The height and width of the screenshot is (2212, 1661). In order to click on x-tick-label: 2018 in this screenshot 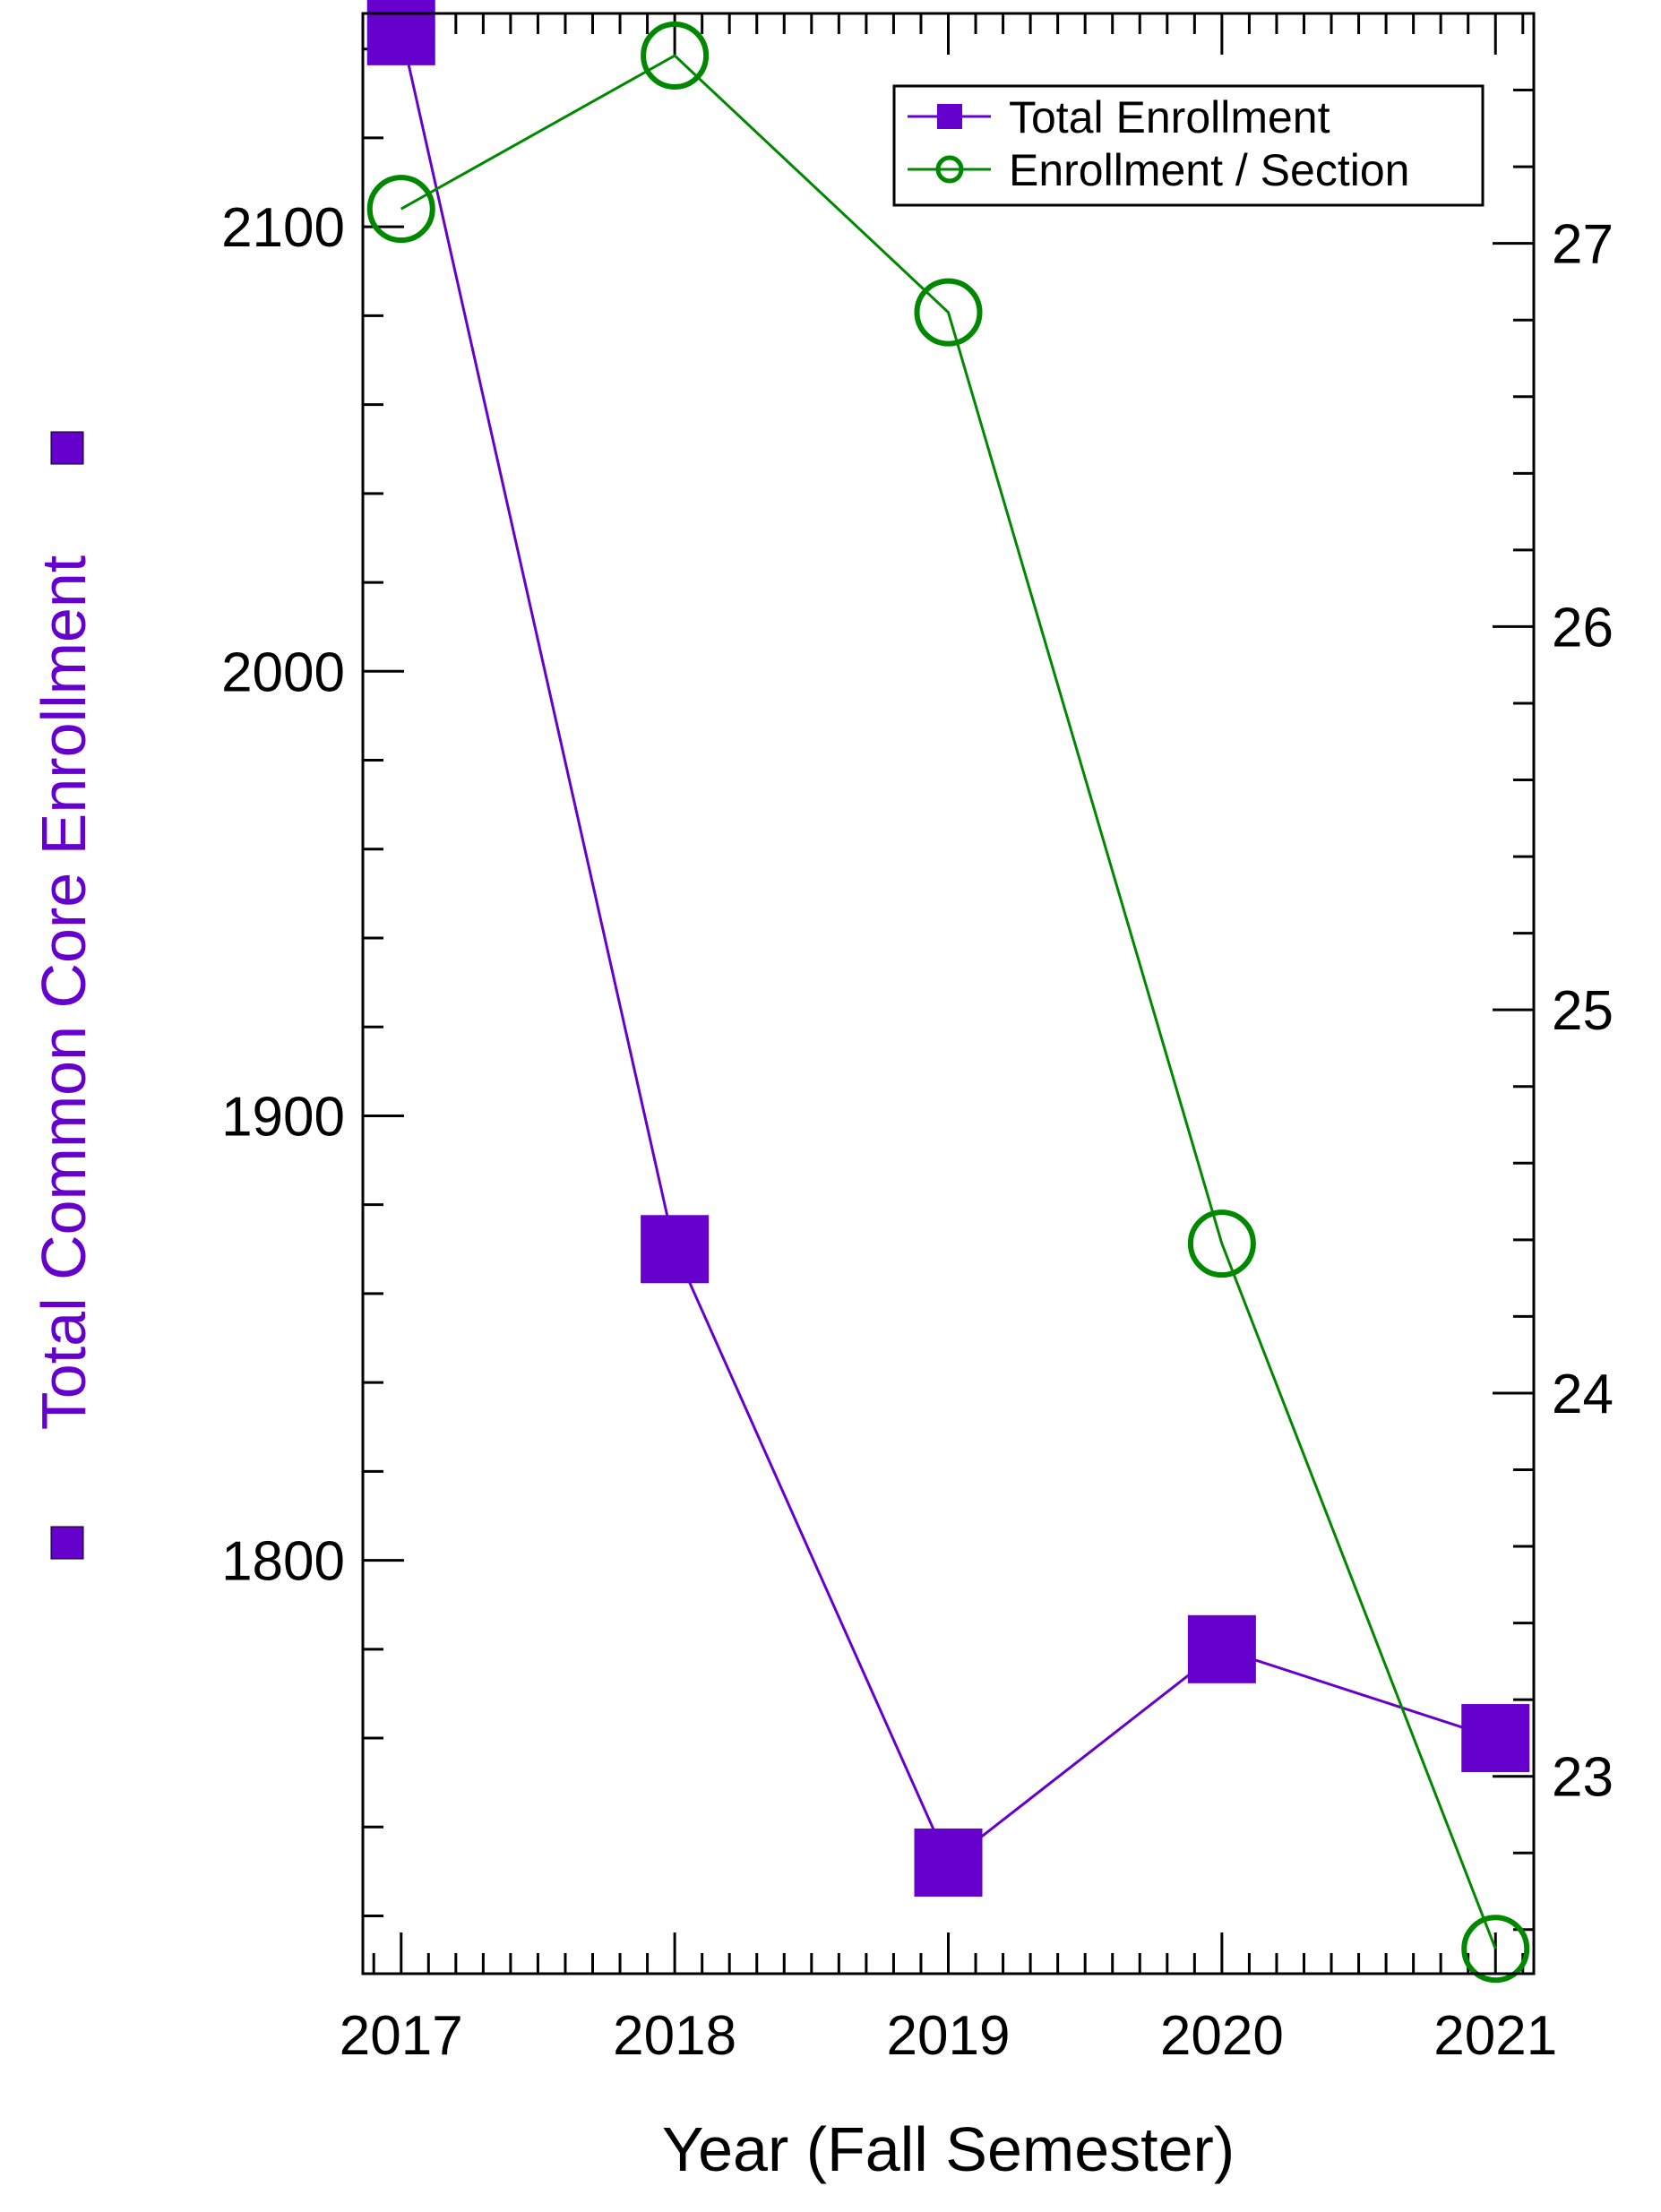, I will do `click(674, 2036)`.